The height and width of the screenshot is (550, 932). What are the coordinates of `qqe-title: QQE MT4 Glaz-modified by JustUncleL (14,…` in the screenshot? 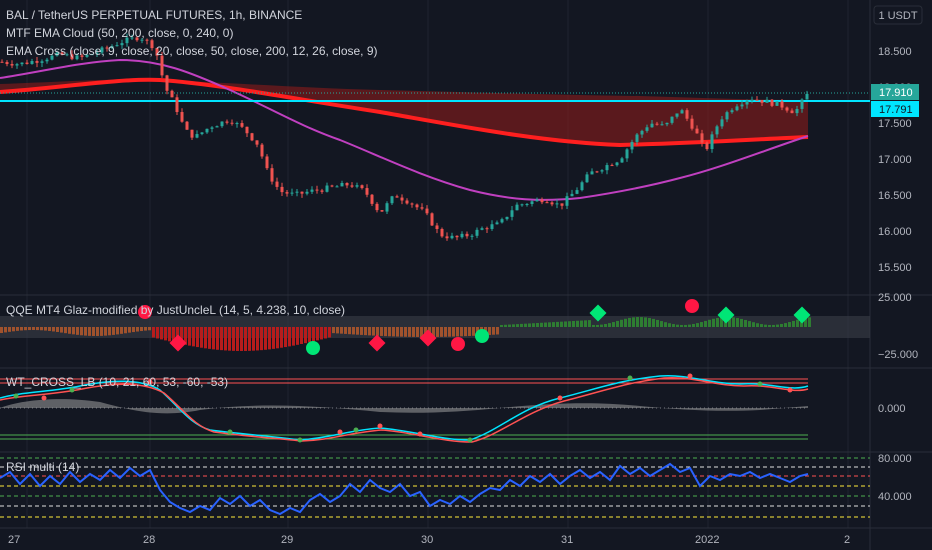 It's located at (175, 310).